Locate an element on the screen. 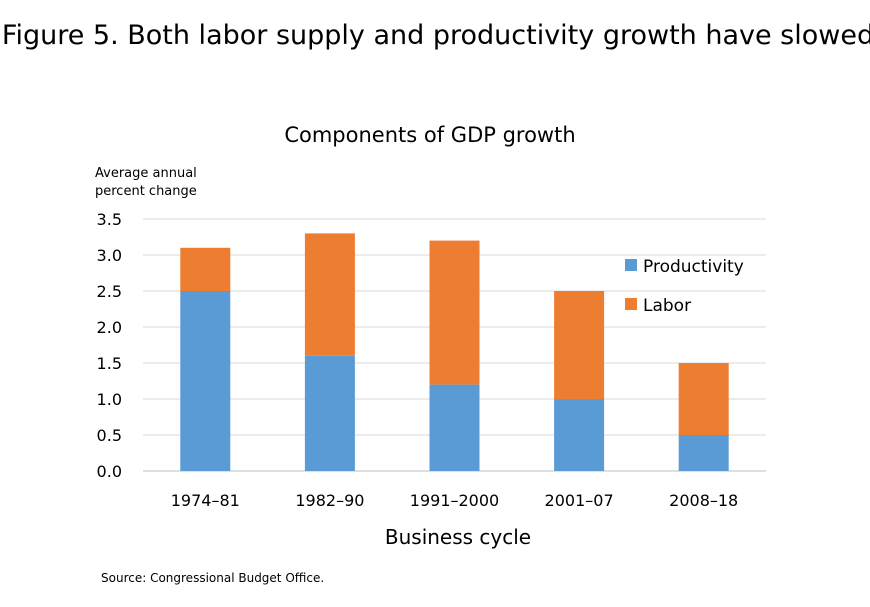  chart-title: Components of GDP growth is located at coordinates (429, 135).